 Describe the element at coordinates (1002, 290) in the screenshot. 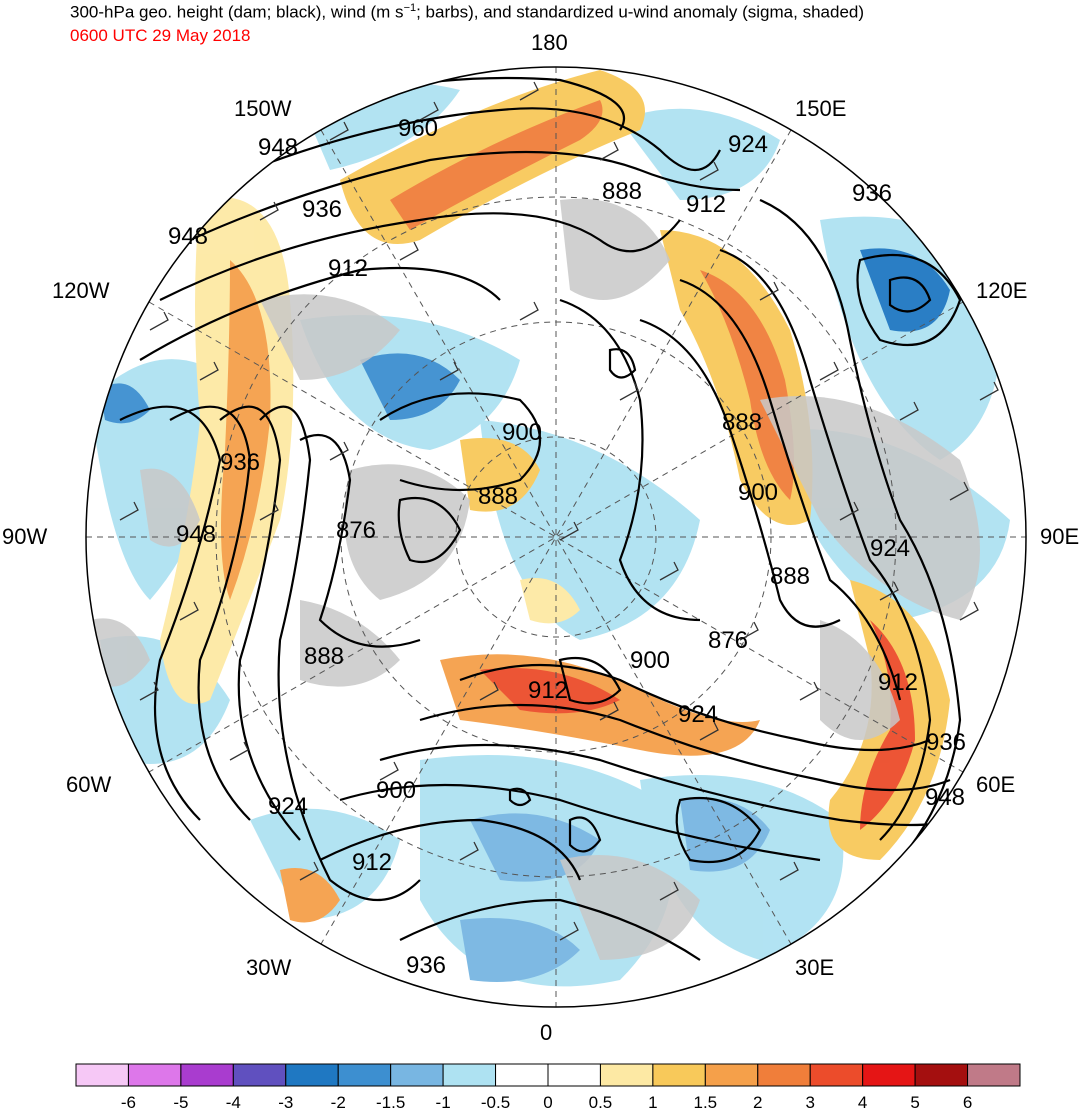

I see `lon-label-120e: 120E` at that location.